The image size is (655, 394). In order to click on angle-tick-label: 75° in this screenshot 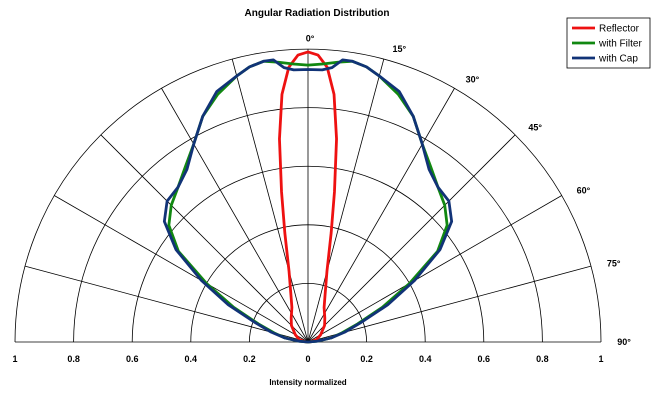, I will do `click(614, 264)`.